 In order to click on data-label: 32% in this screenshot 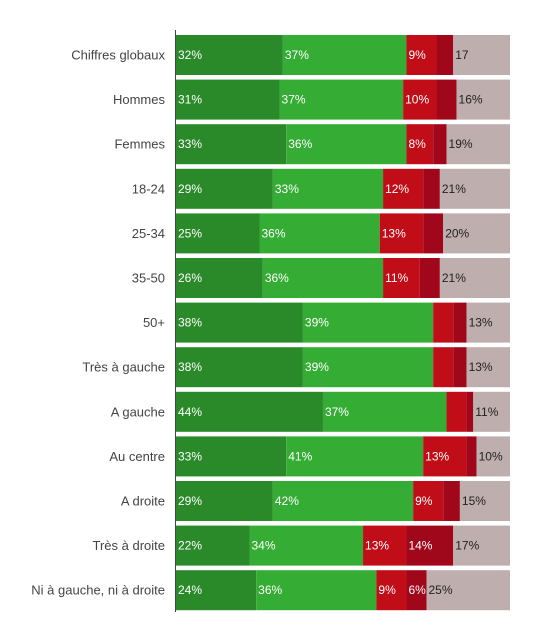, I will do `click(190, 55)`.